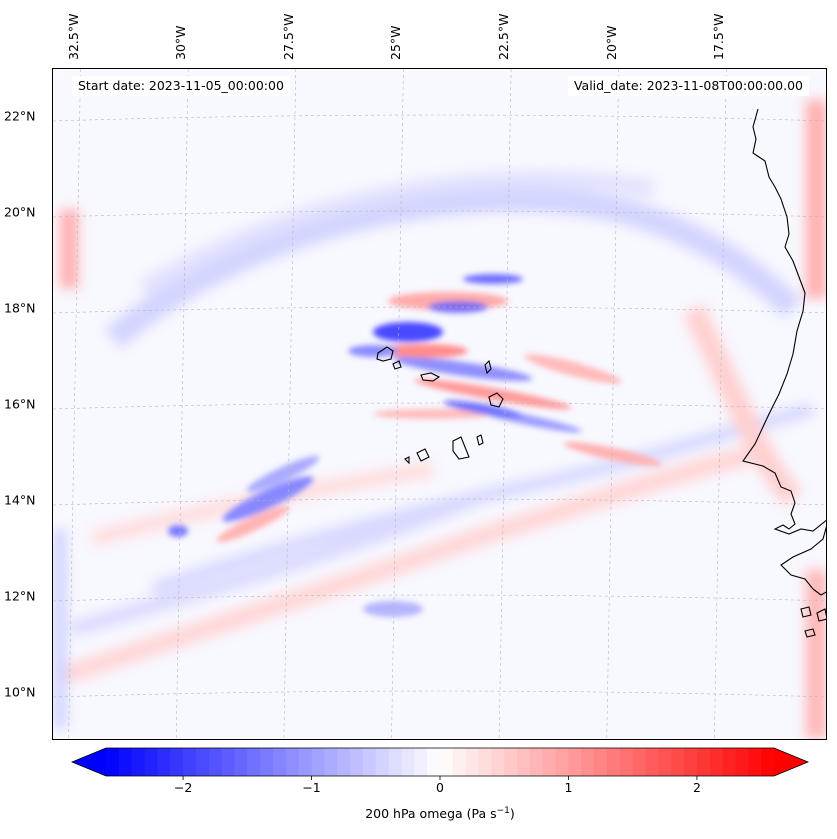  What do you see at coordinates (385, 354) in the screenshot?
I see `santo-antao-island` at bounding box center [385, 354].